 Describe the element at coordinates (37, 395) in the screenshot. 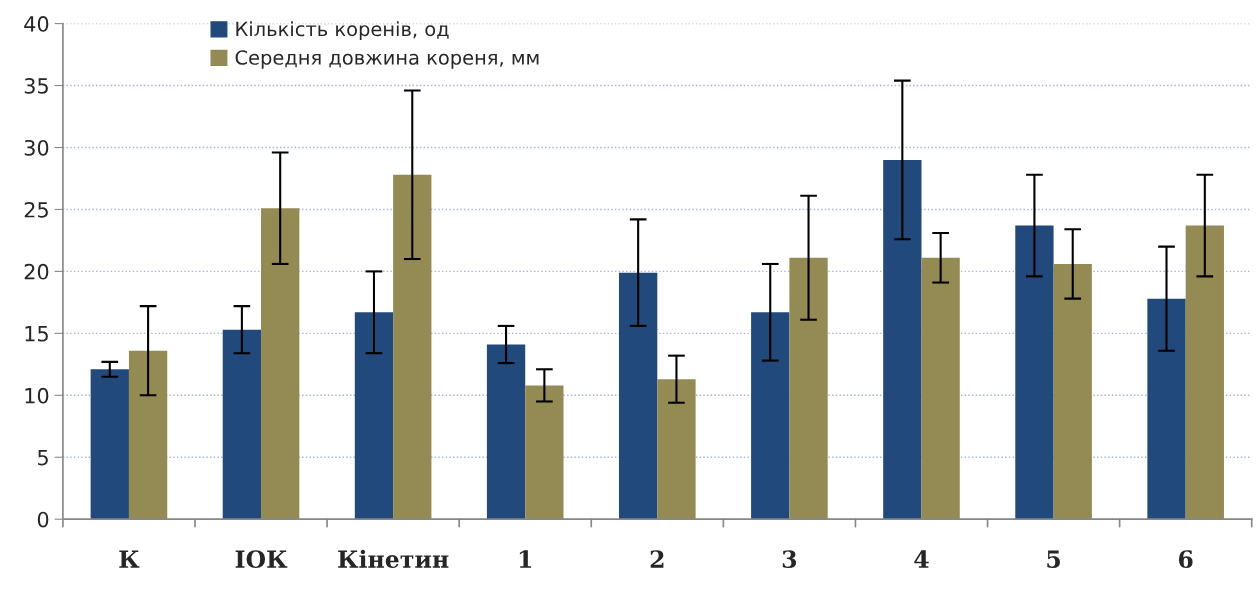

I see `y-tick-label: 10` at that location.